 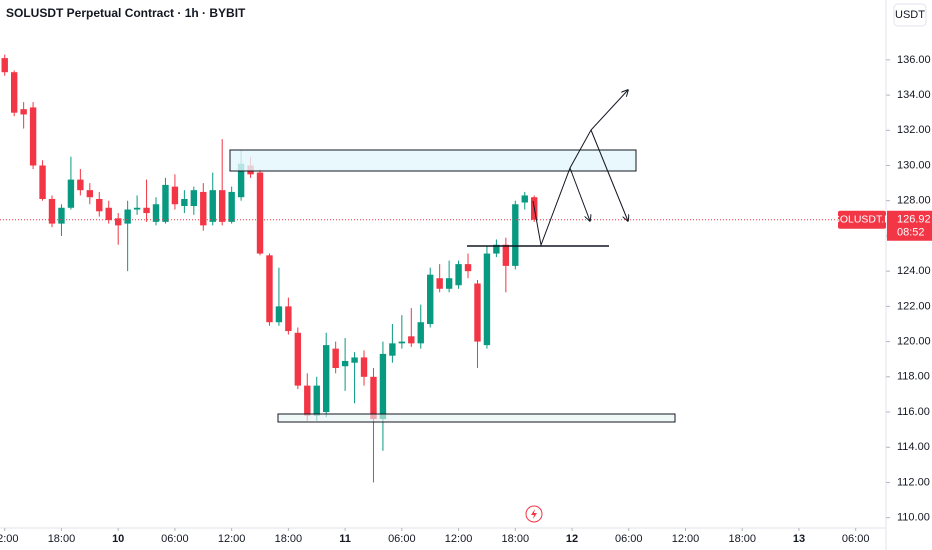 What do you see at coordinates (914, 306) in the screenshot?
I see `y-tick-label: 122.00` at bounding box center [914, 306].